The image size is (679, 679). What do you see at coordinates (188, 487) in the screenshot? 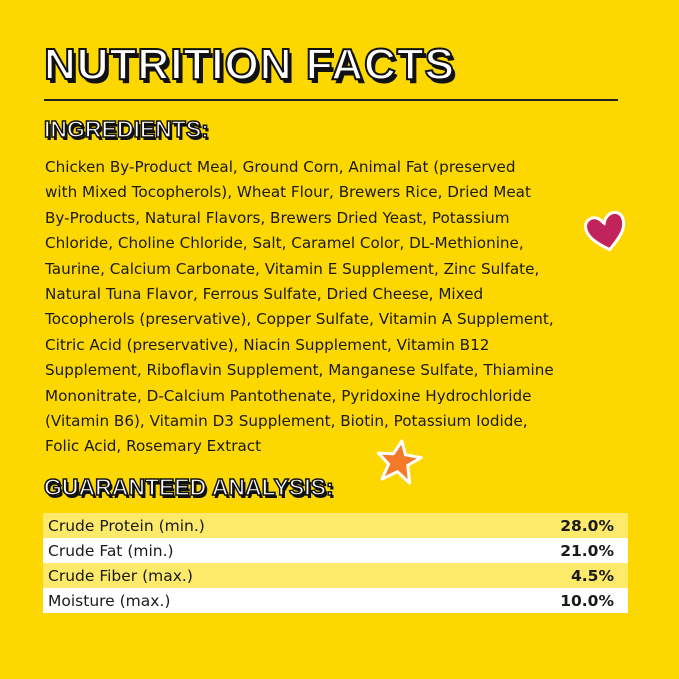
I see `analysis-heading: GUARANTEED ANALYSIS:` at bounding box center [188, 487].